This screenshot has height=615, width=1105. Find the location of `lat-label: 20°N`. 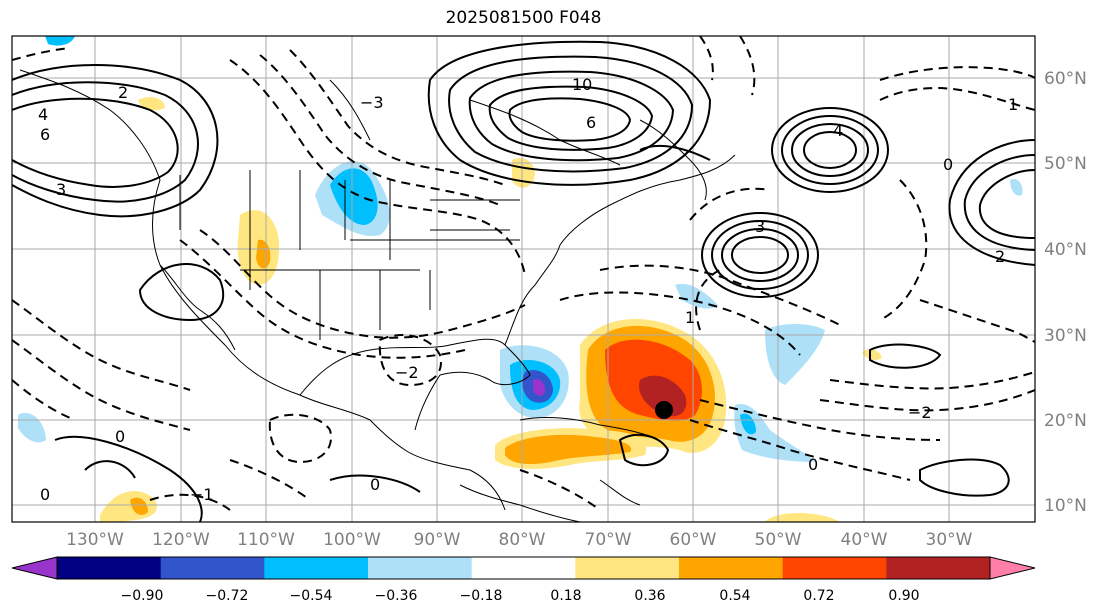

lat-label: 20°N is located at coordinates (1065, 421).